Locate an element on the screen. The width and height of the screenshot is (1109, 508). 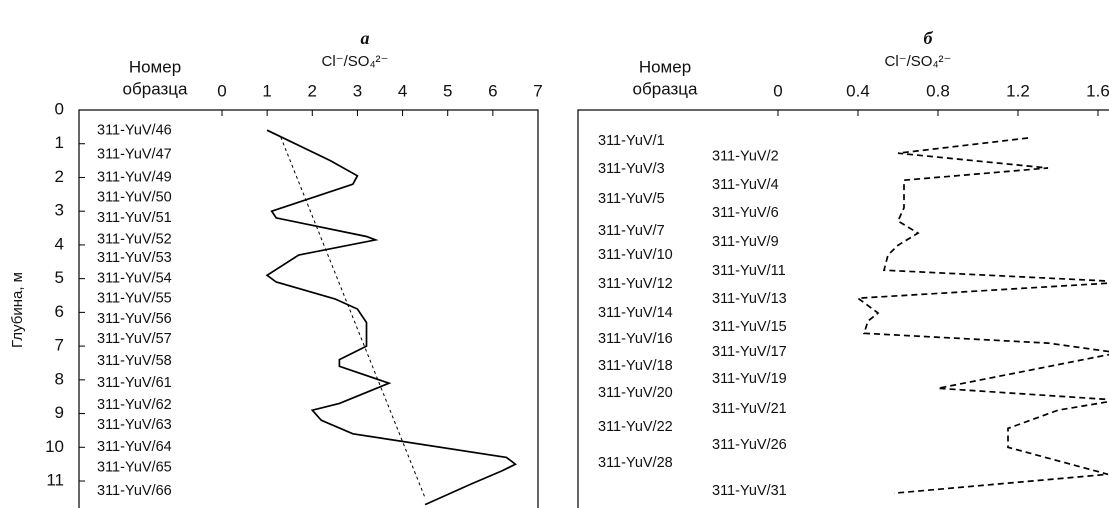
sample-label: 311-YuV/2 is located at coordinates (745, 157).